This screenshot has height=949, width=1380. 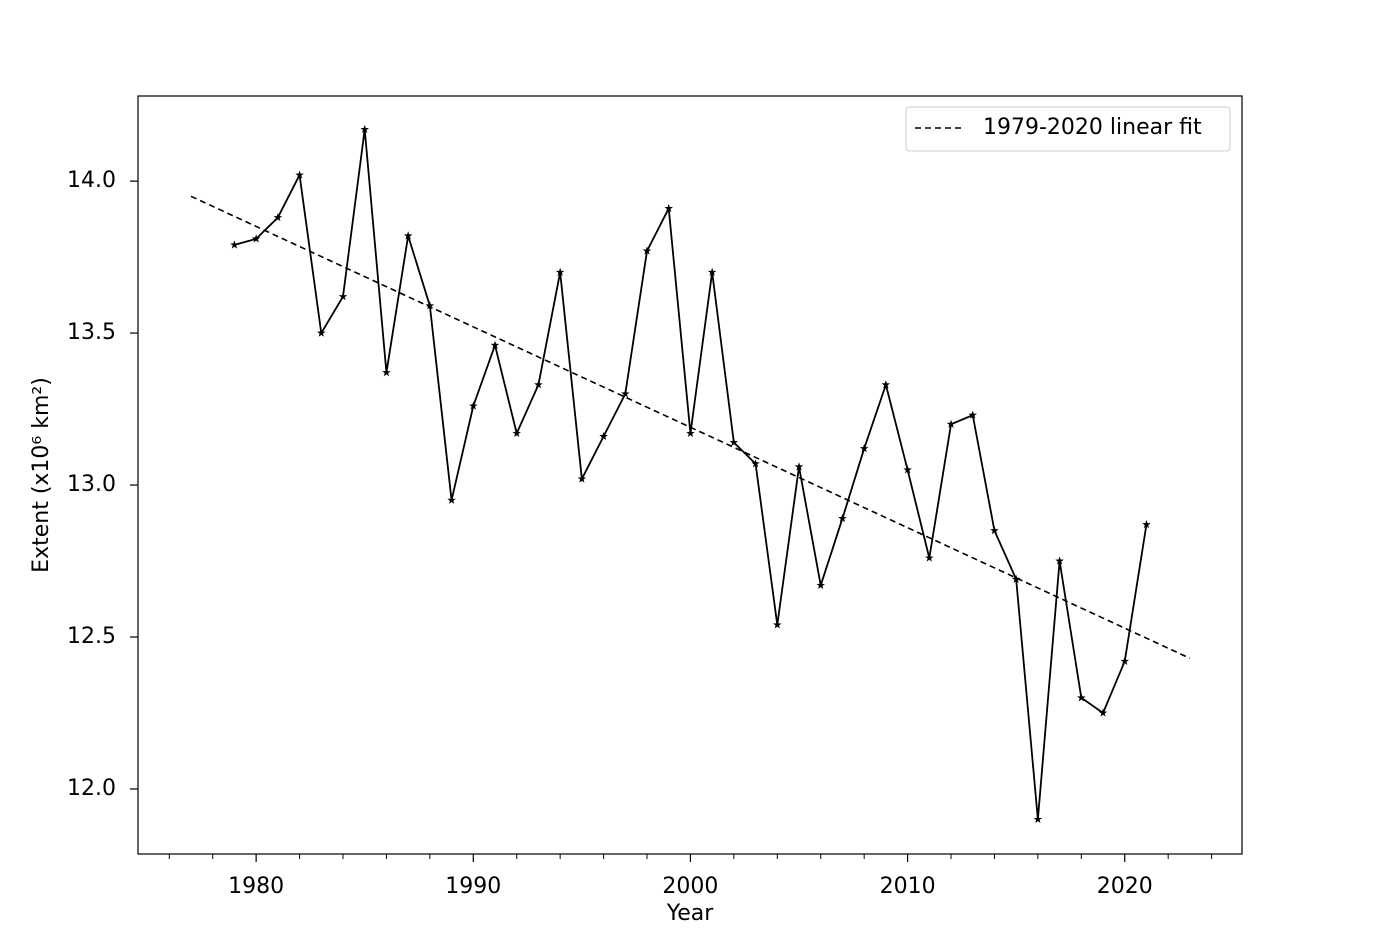 I want to click on y-tick-label: 13.5, so click(x=91, y=332).